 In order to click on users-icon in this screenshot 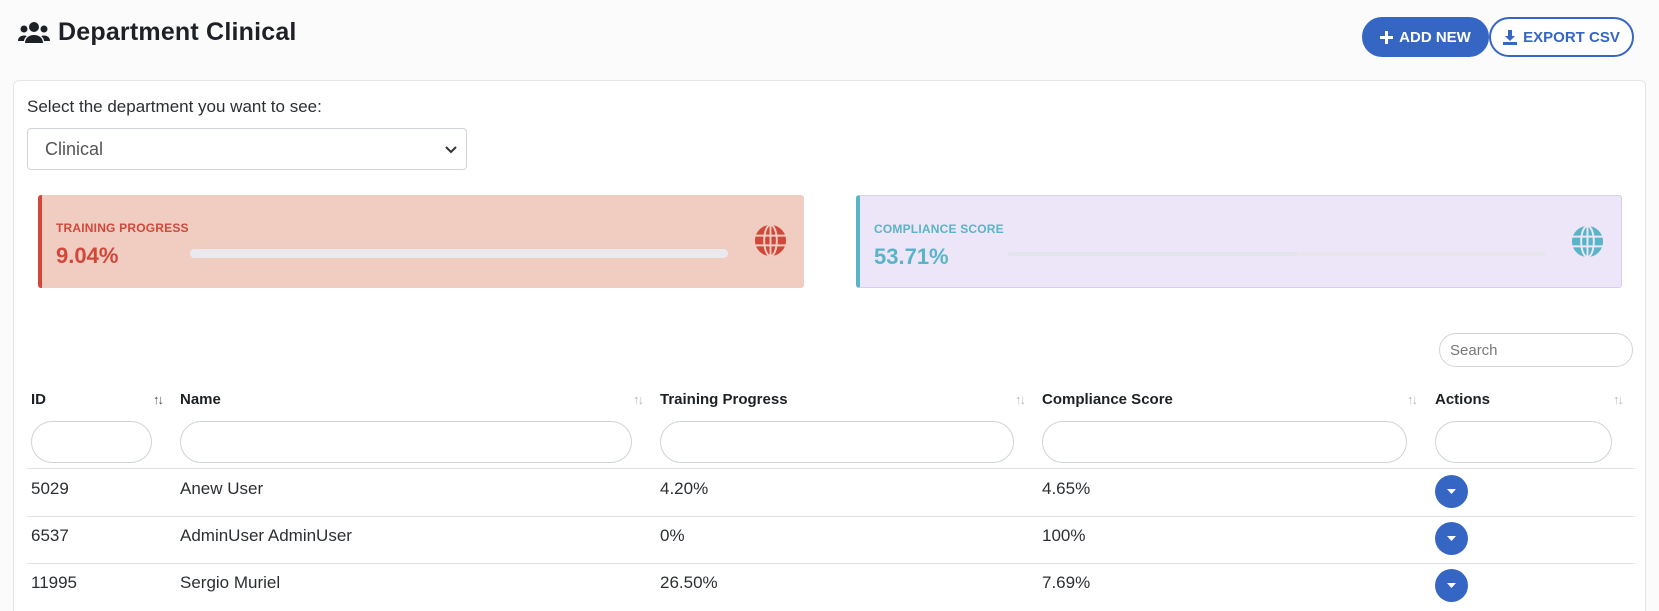, I will do `click(34, 32)`.